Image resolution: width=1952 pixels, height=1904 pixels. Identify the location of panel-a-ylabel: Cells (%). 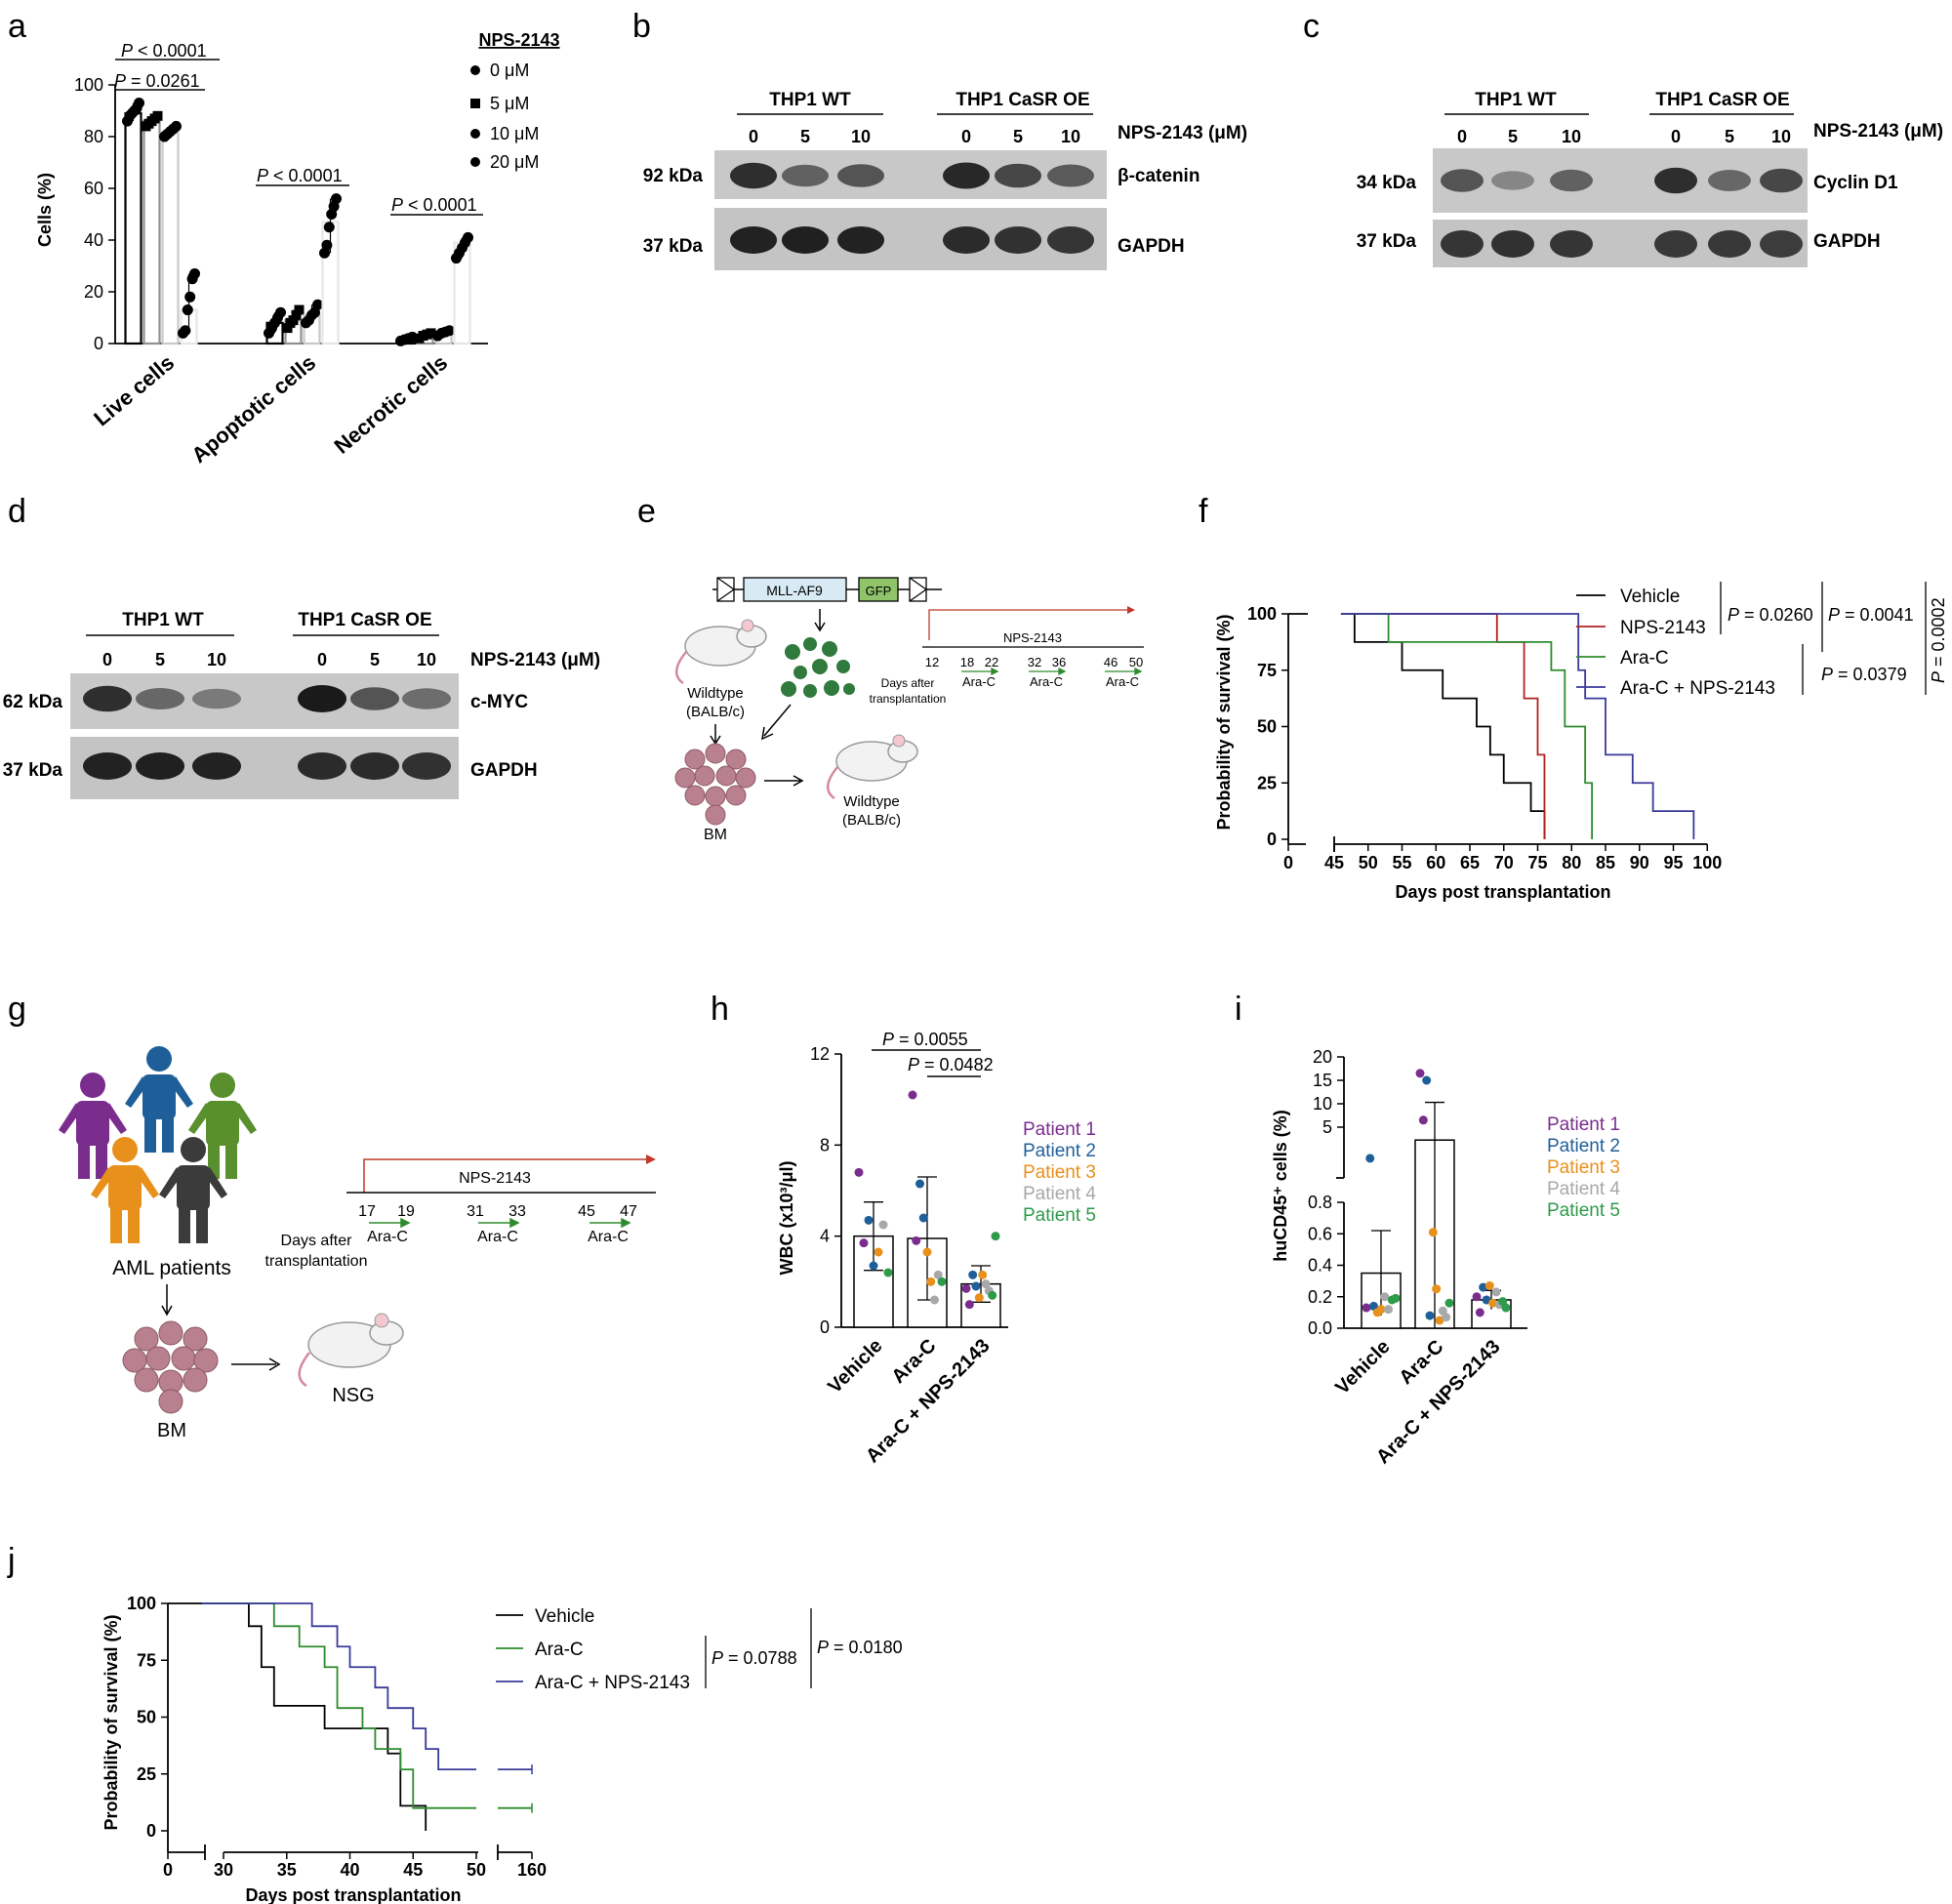
(45, 210).